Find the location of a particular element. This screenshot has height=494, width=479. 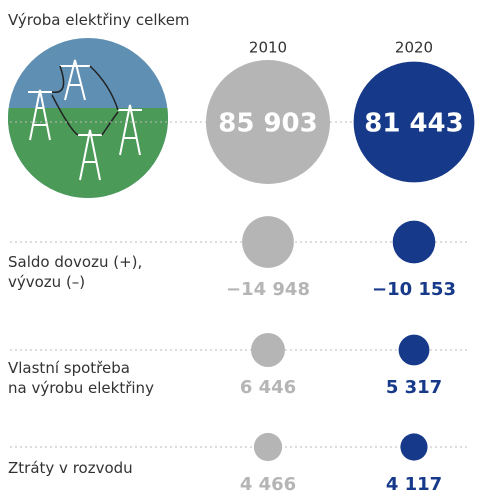

value-label: 4 466 is located at coordinates (268, 484).